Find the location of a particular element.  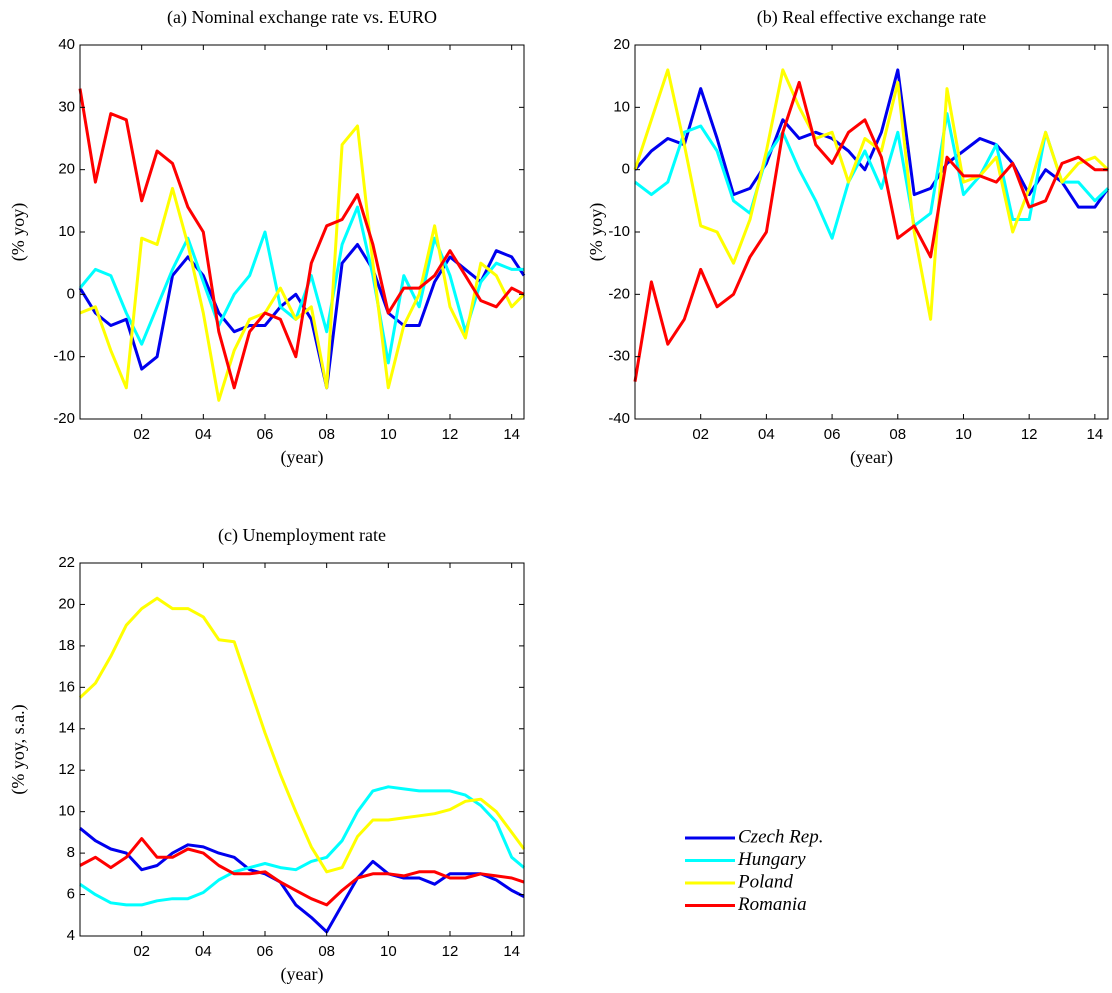

y-tick-label: 6 is located at coordinates (71, 894).